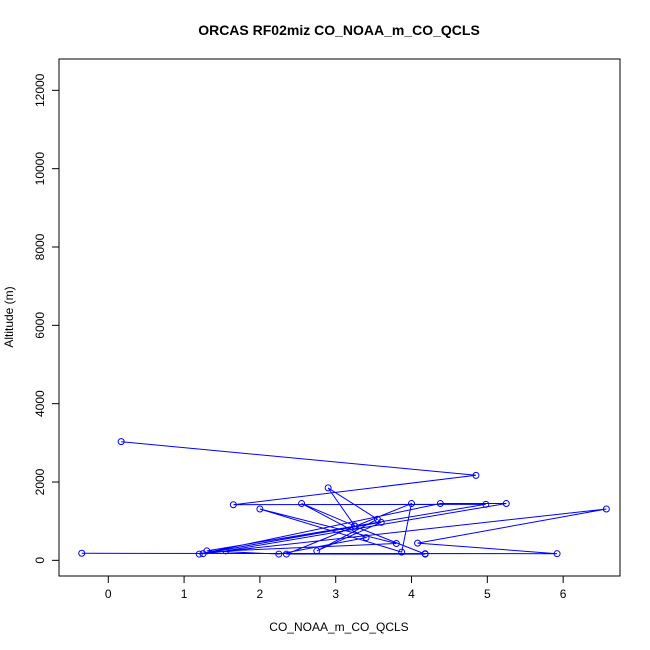  I want to click on x-tick-label: 1, so click(184, 594).